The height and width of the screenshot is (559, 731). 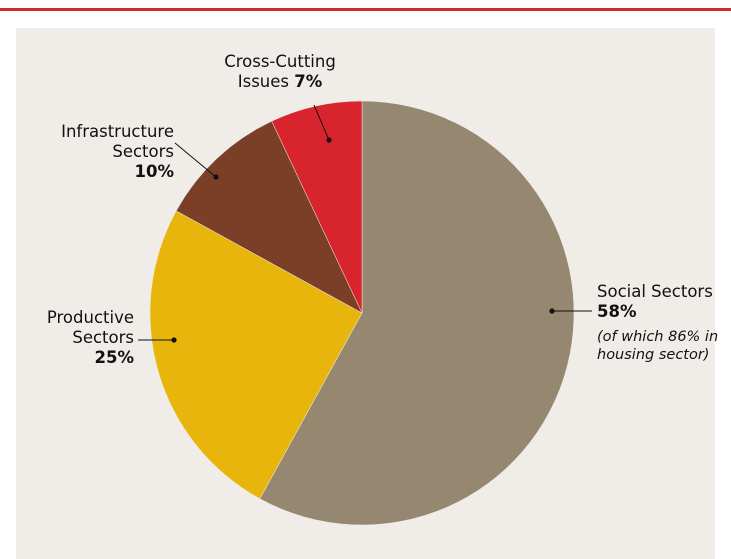 I want to click on label-crosscutting-pct: 7%, so click(x=308, y=81).